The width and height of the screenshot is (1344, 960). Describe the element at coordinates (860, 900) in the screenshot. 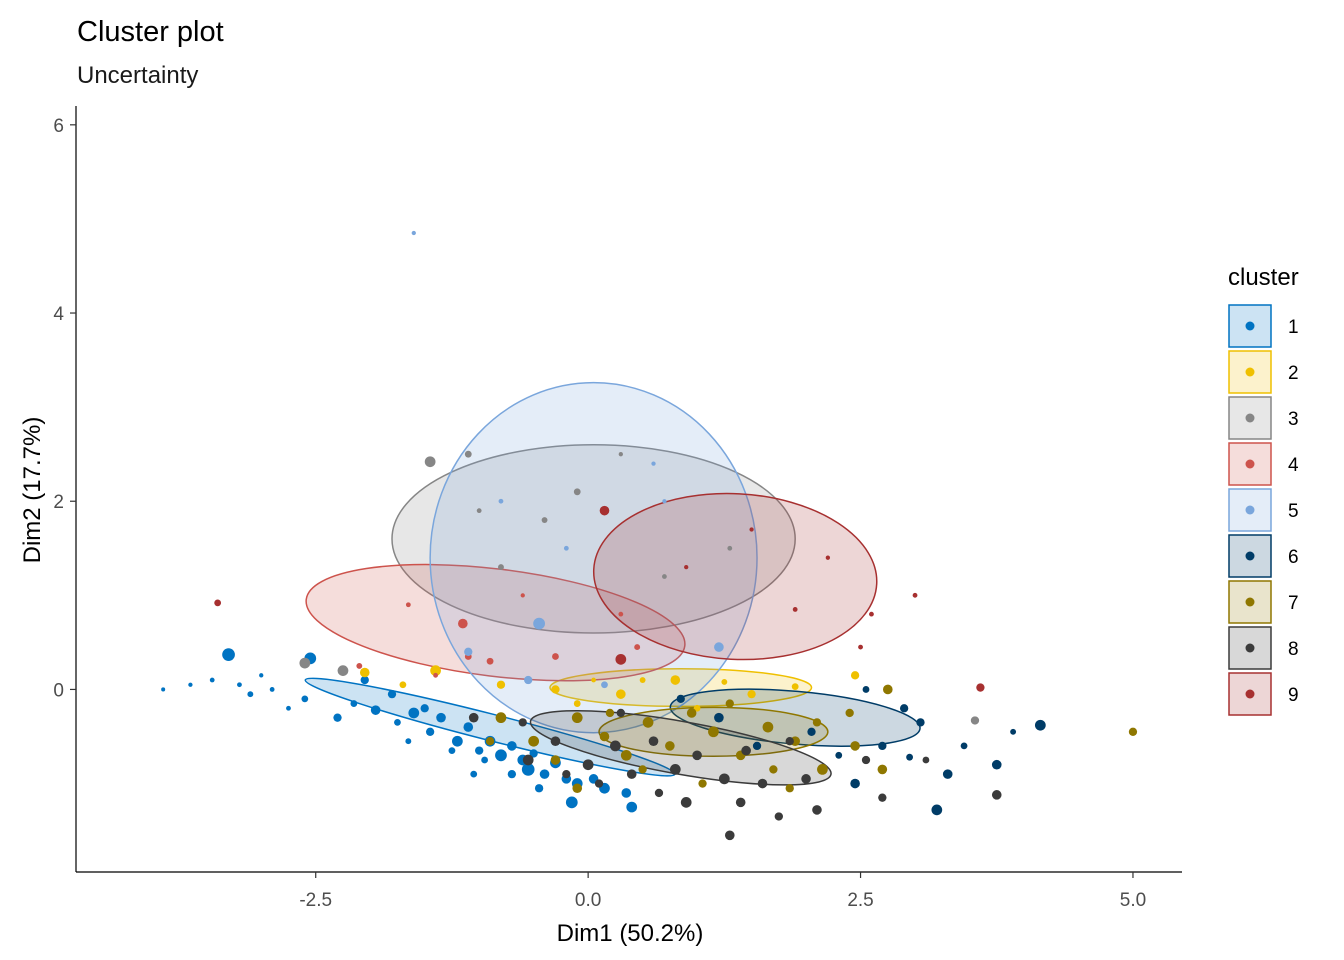

I see `x-tick-label: 2.5` at that location.